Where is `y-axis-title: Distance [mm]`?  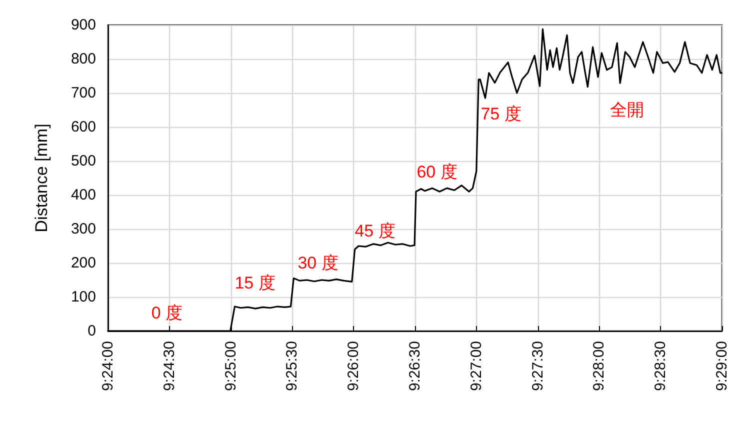 y-axis-title: Distance [mm] is located at coordinates (41, 178).